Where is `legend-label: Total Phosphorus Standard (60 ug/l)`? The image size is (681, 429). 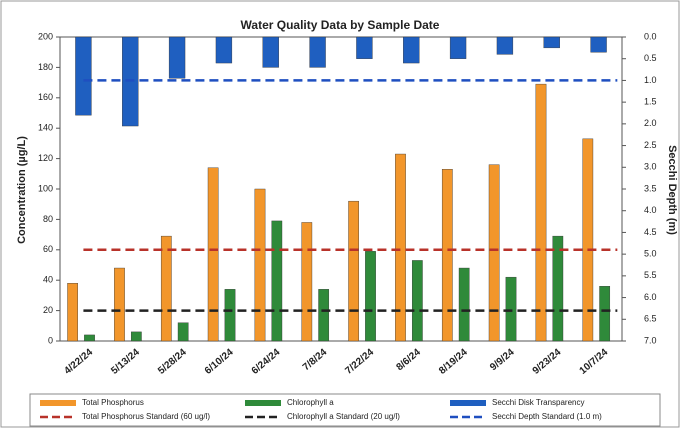 legend-label: Total Phosphorus Standard (60 ug/l) is located at coordinates (146, 416).